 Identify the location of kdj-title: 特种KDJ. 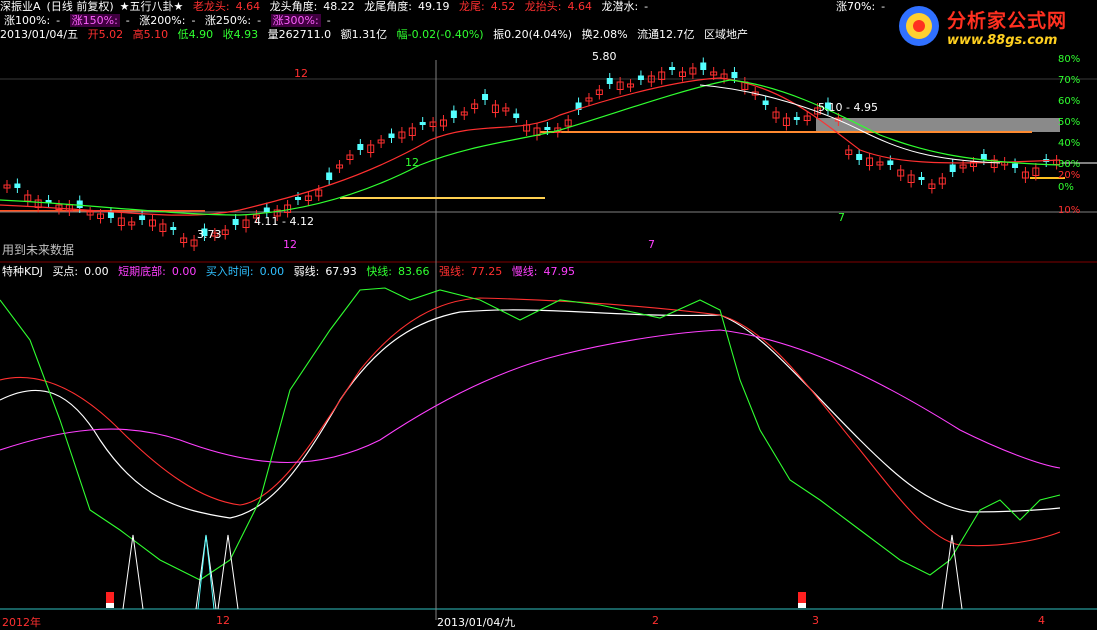
(22, 271).